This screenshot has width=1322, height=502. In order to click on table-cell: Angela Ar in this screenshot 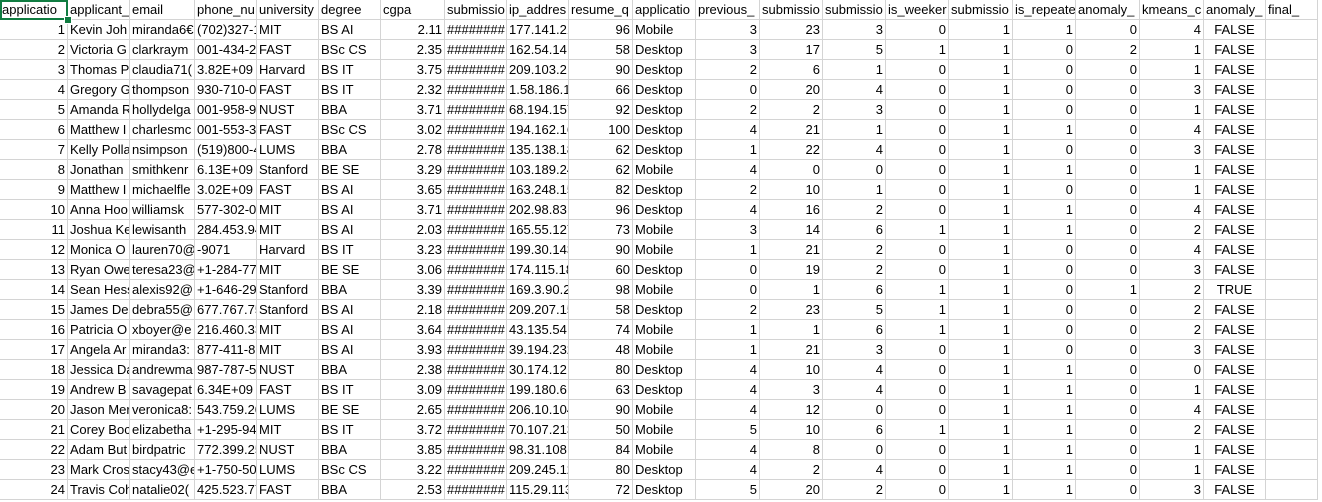, I will do `click(99, 350)`.